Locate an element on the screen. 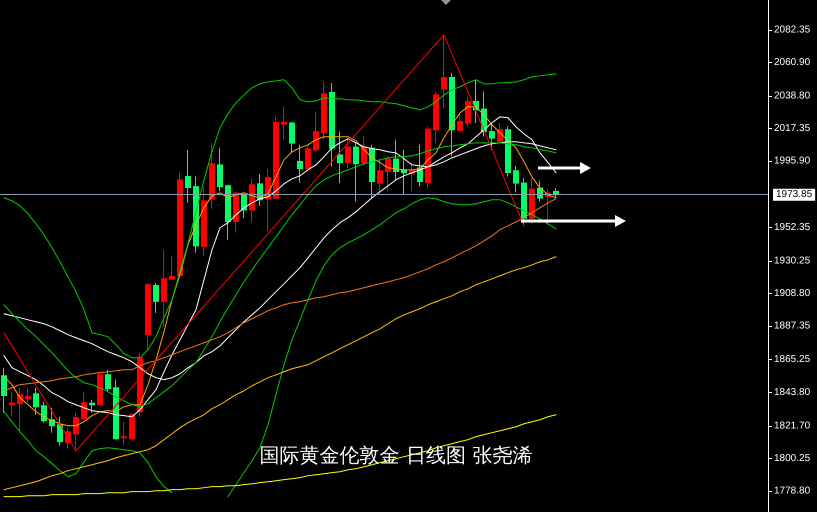 The height and width of the screenshot is (512, 817). y-tick-label: 2060.90 is located at coordinates (792, 62).